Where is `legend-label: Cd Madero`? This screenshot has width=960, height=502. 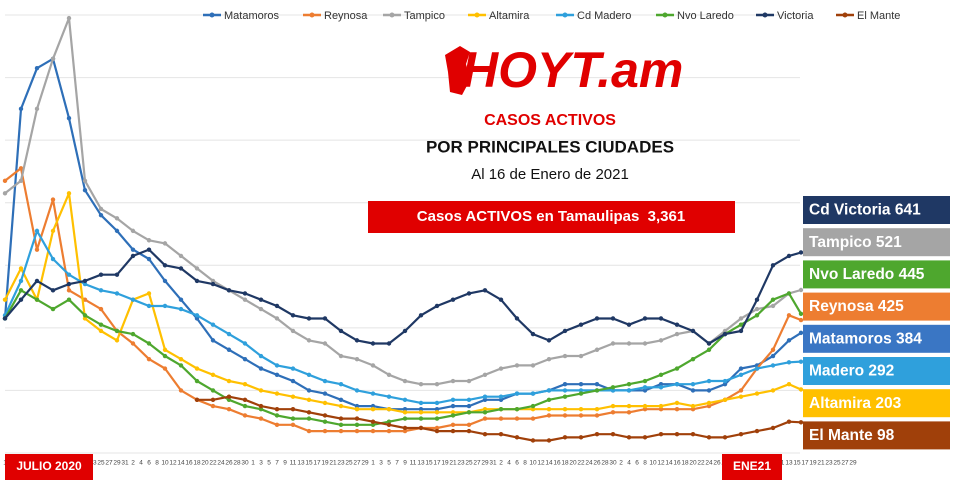
legend-label: Cd Madero is located at coordinates (604, 16).